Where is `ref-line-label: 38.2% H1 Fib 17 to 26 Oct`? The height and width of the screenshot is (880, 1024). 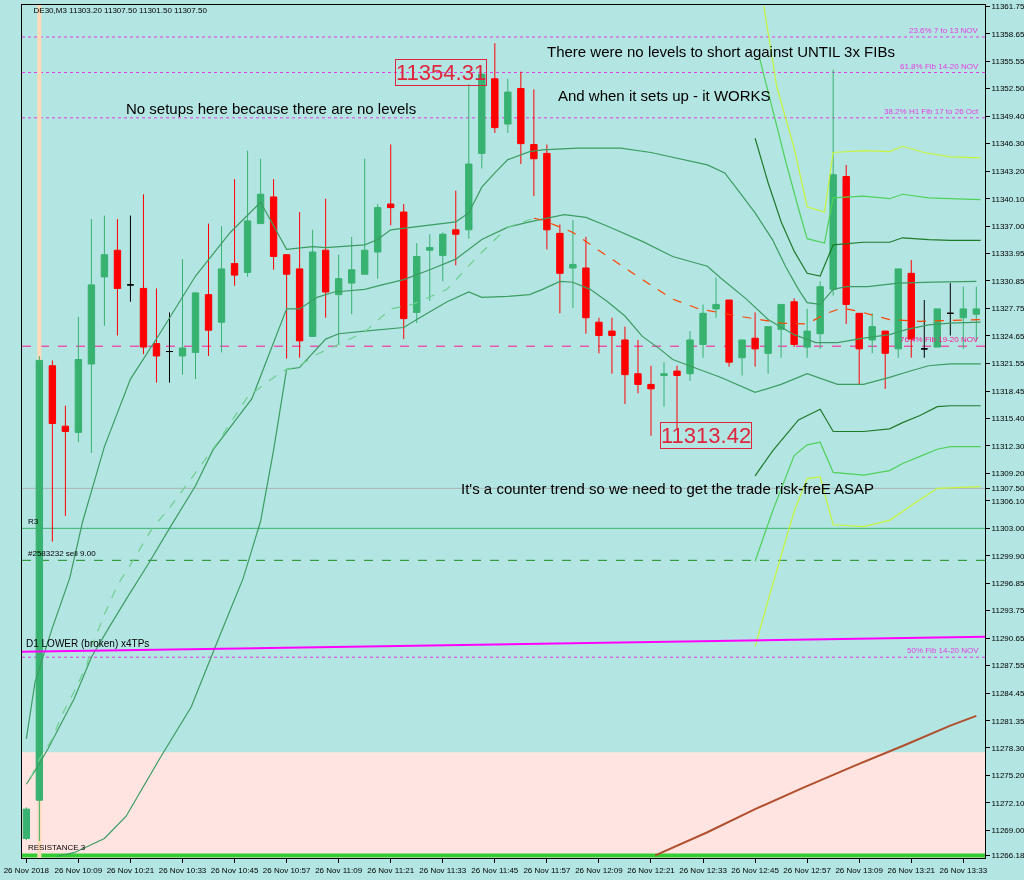
ref-line-label: 38.2% H1 Fib 17 to 26 Oct is located at coordinates (932, 111).